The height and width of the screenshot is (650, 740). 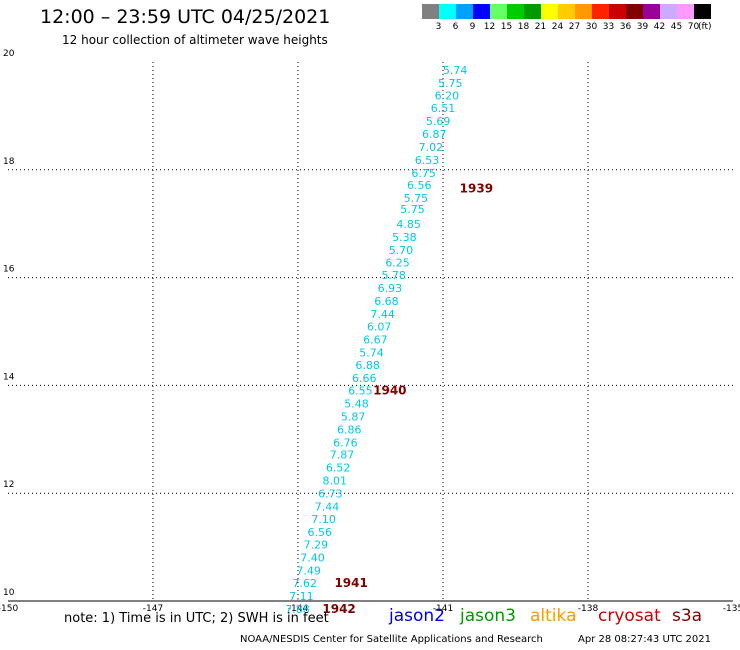 What do you see at coordinates (642, 27) in the screenshot?
I see `legend-label: 39` at bounding box center [642, 27].